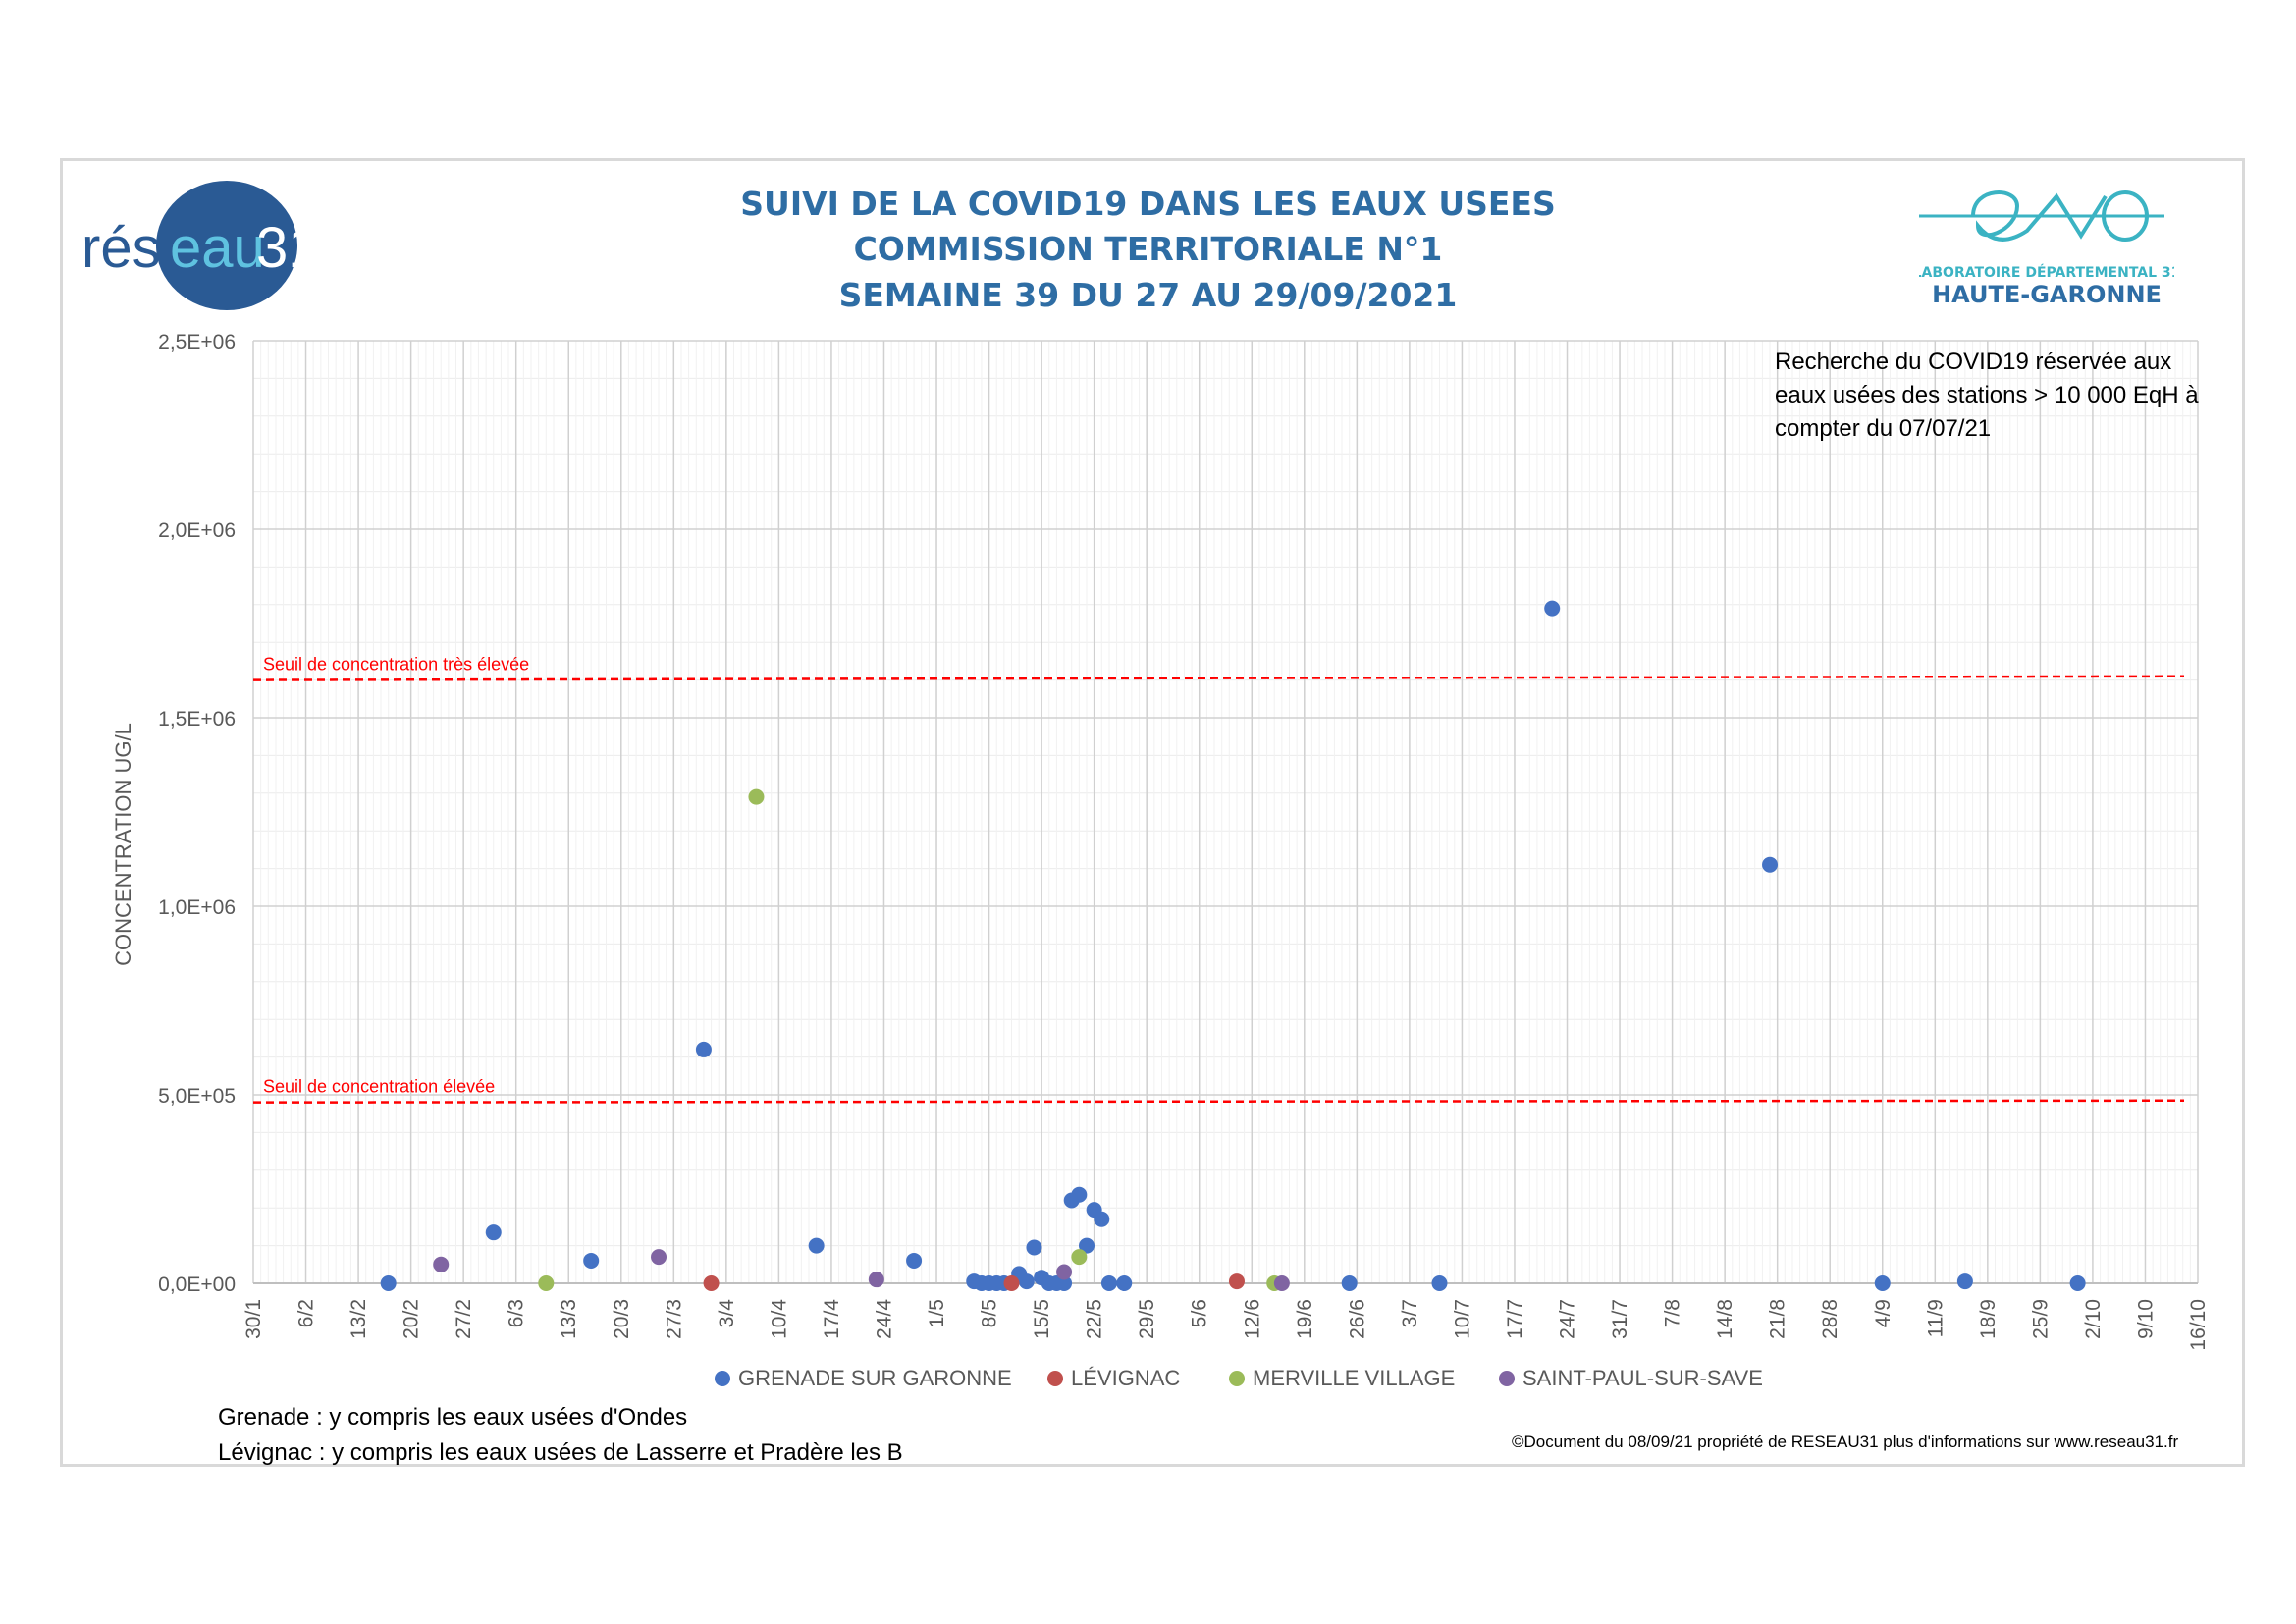 This screenshot has height=1624, width=2296. Describe the element at coordinates (1252, 1319) in the screenshot. I see `x-tick-label: 12/6` at that location.